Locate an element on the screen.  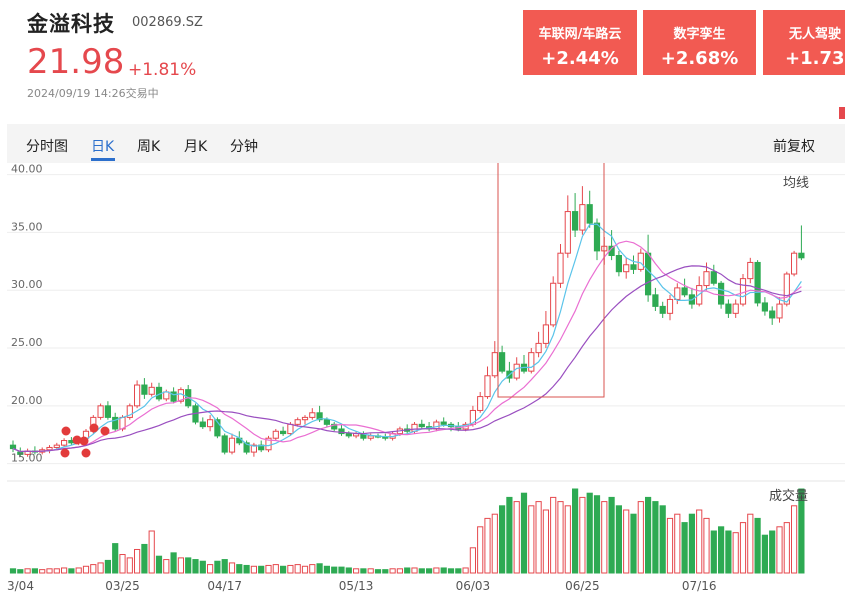
forward-adjust-toggle: 前复权 is located at coordinates (794, 147).